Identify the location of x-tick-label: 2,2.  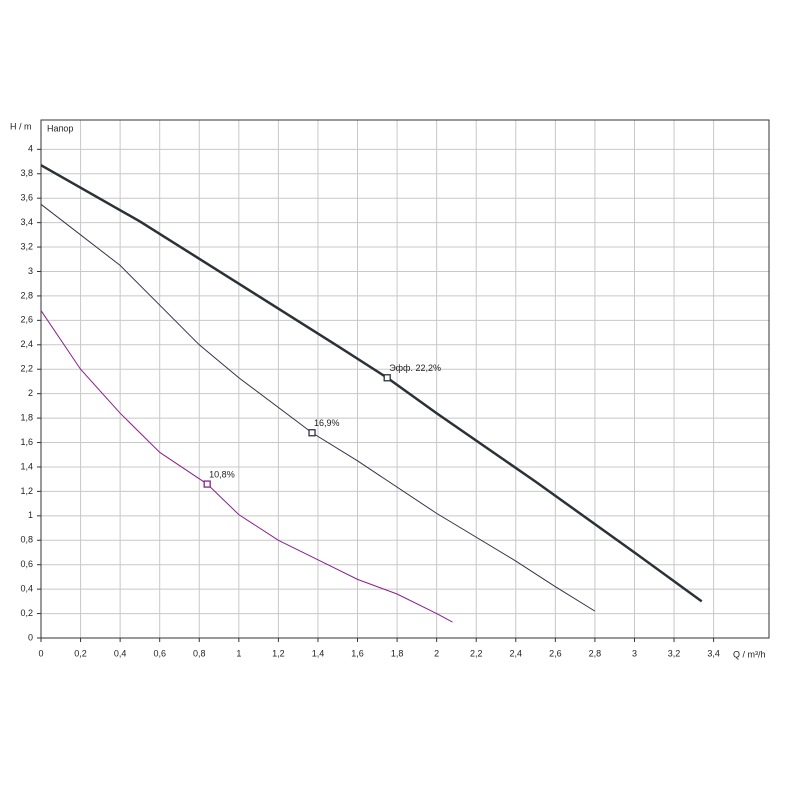
(476, 653).